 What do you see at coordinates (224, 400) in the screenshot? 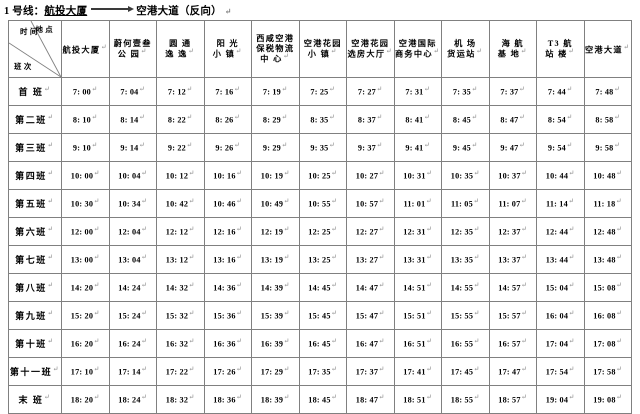
I see `departure-time: 18: 36` at bounding box center [224, 400].